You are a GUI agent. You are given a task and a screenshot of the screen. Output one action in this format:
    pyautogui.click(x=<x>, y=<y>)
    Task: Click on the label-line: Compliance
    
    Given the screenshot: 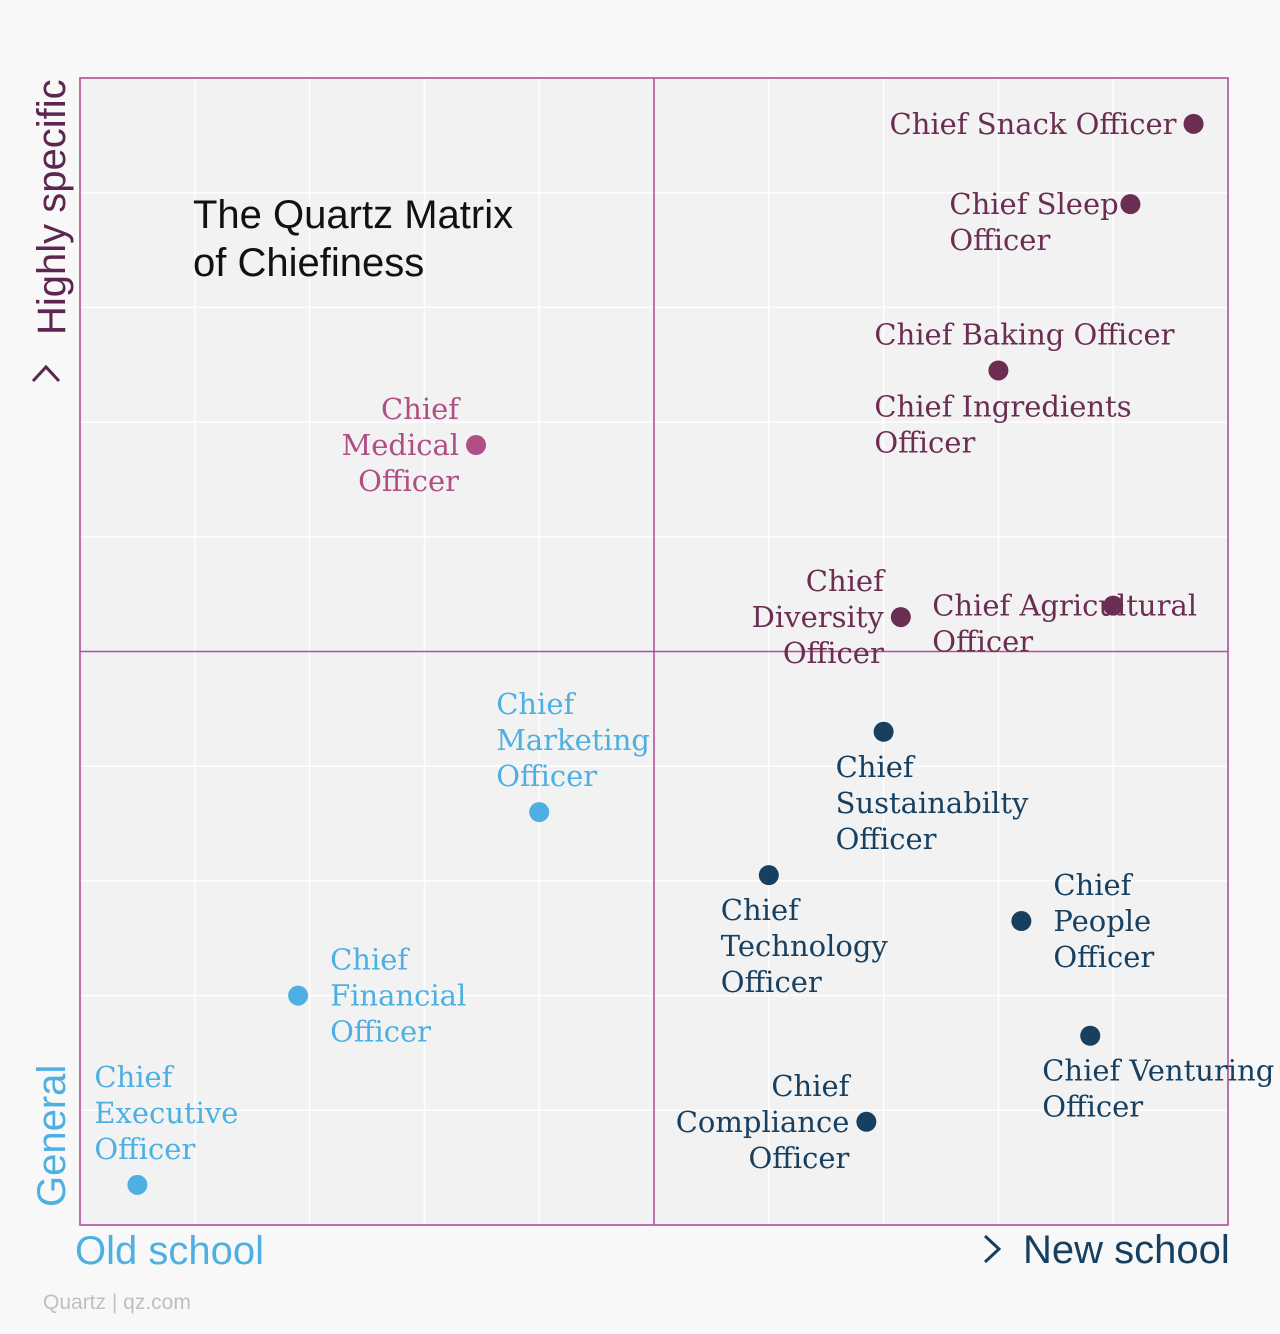 What is the action you would take?
    pyautogui.click(x=763, y=1122)
    